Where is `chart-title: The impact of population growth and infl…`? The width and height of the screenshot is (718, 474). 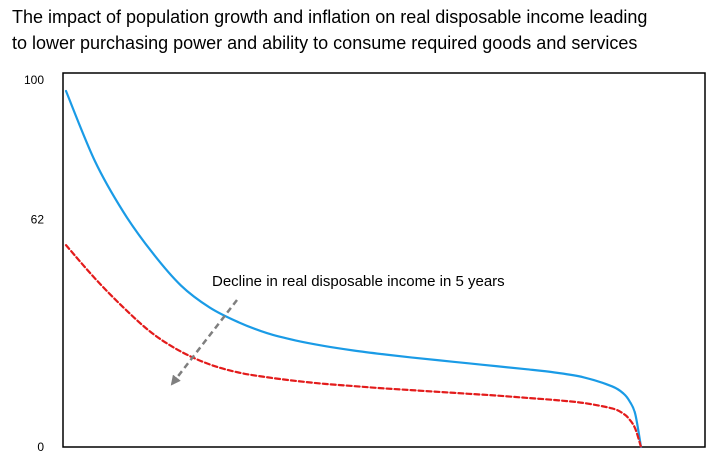
chart-title: The impact of population growth and infl… is located at coordinates (362, 30).